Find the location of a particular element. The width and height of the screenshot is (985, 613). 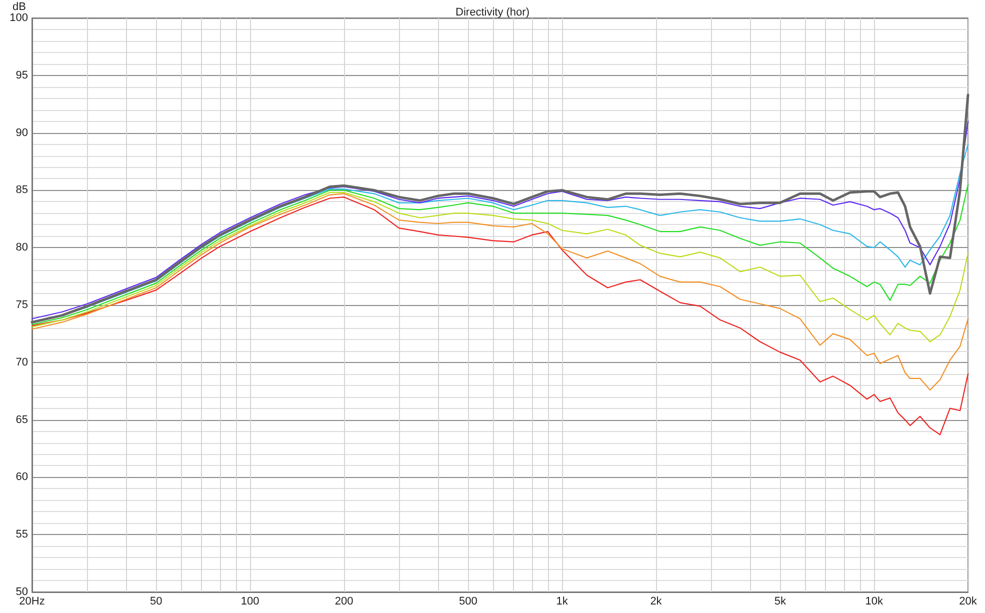

y-tick-label: 65 is located at coordinates (22, 420).